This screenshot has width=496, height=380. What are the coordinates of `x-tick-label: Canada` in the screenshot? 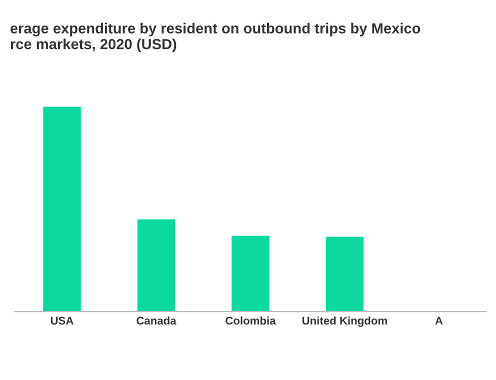 It's located at (156, 320).